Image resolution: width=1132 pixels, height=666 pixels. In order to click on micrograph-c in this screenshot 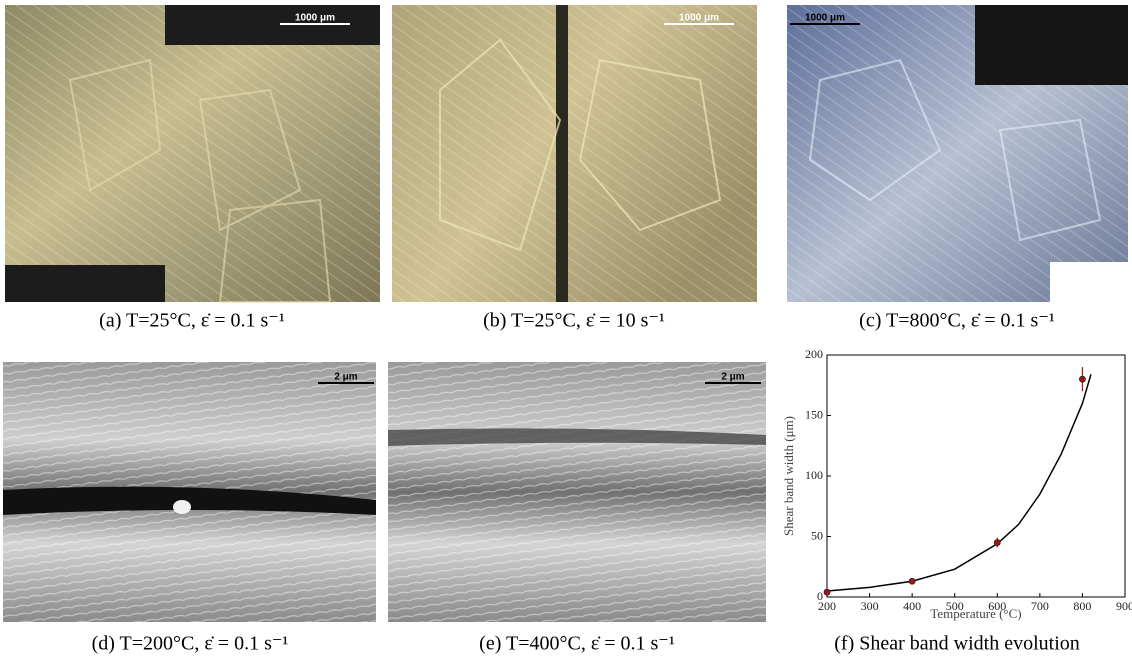, I will do `click(957, 153)`.